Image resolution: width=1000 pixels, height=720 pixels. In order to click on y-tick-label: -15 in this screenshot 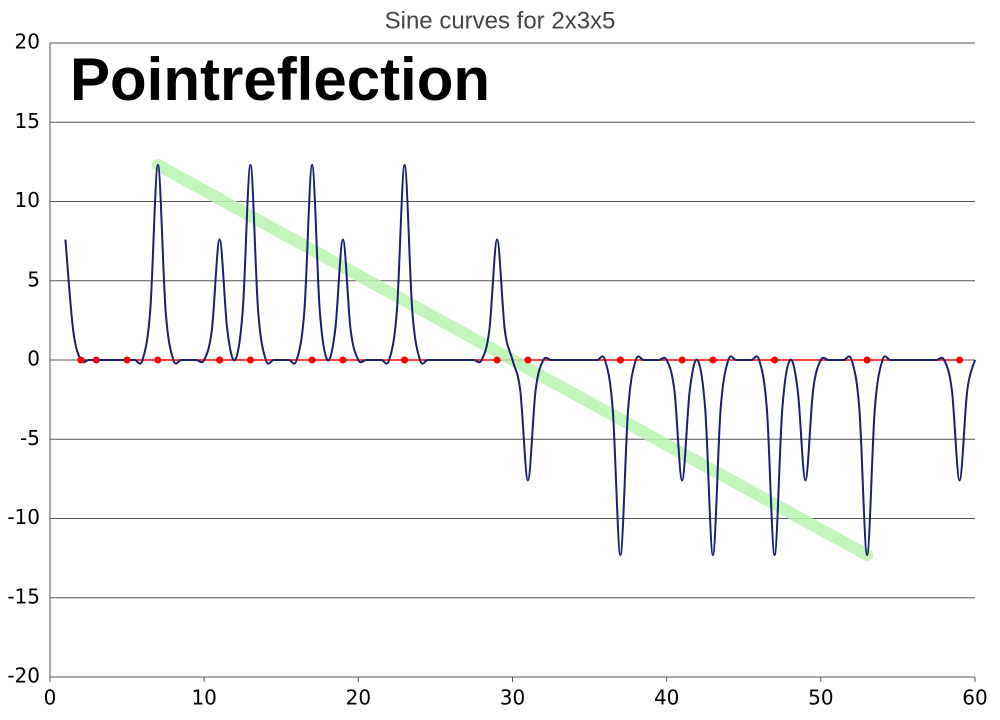, I will do `click(23, 596)`.